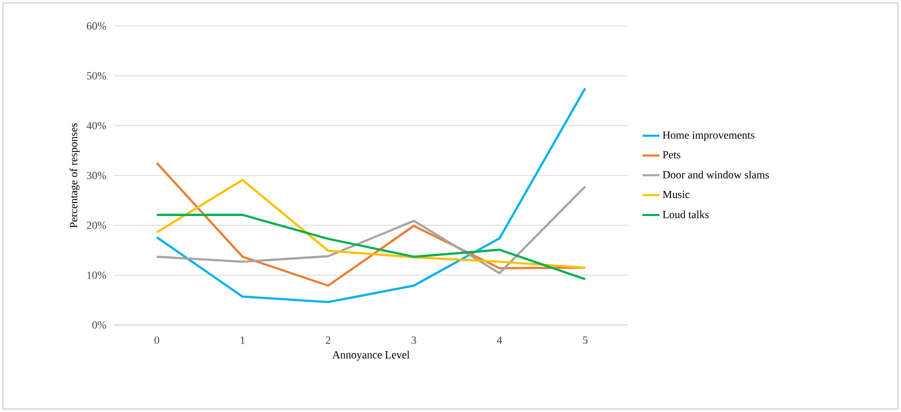  What do you see at coordinates (708, 136) in the screenshot?
I see `legend-label: Home improvements` at bounding box center [708, 136].